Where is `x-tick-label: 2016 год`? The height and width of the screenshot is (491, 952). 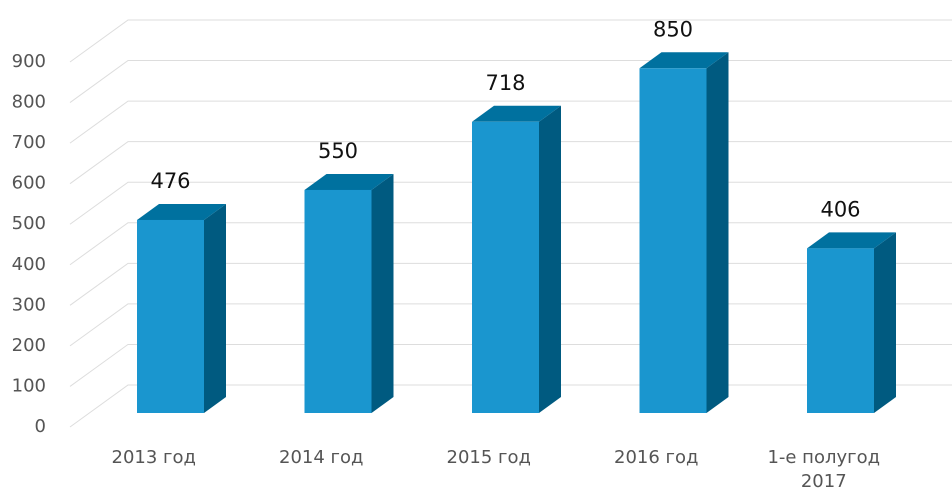
x-tick-label: 2016 год is located at coordinates (656, 457).